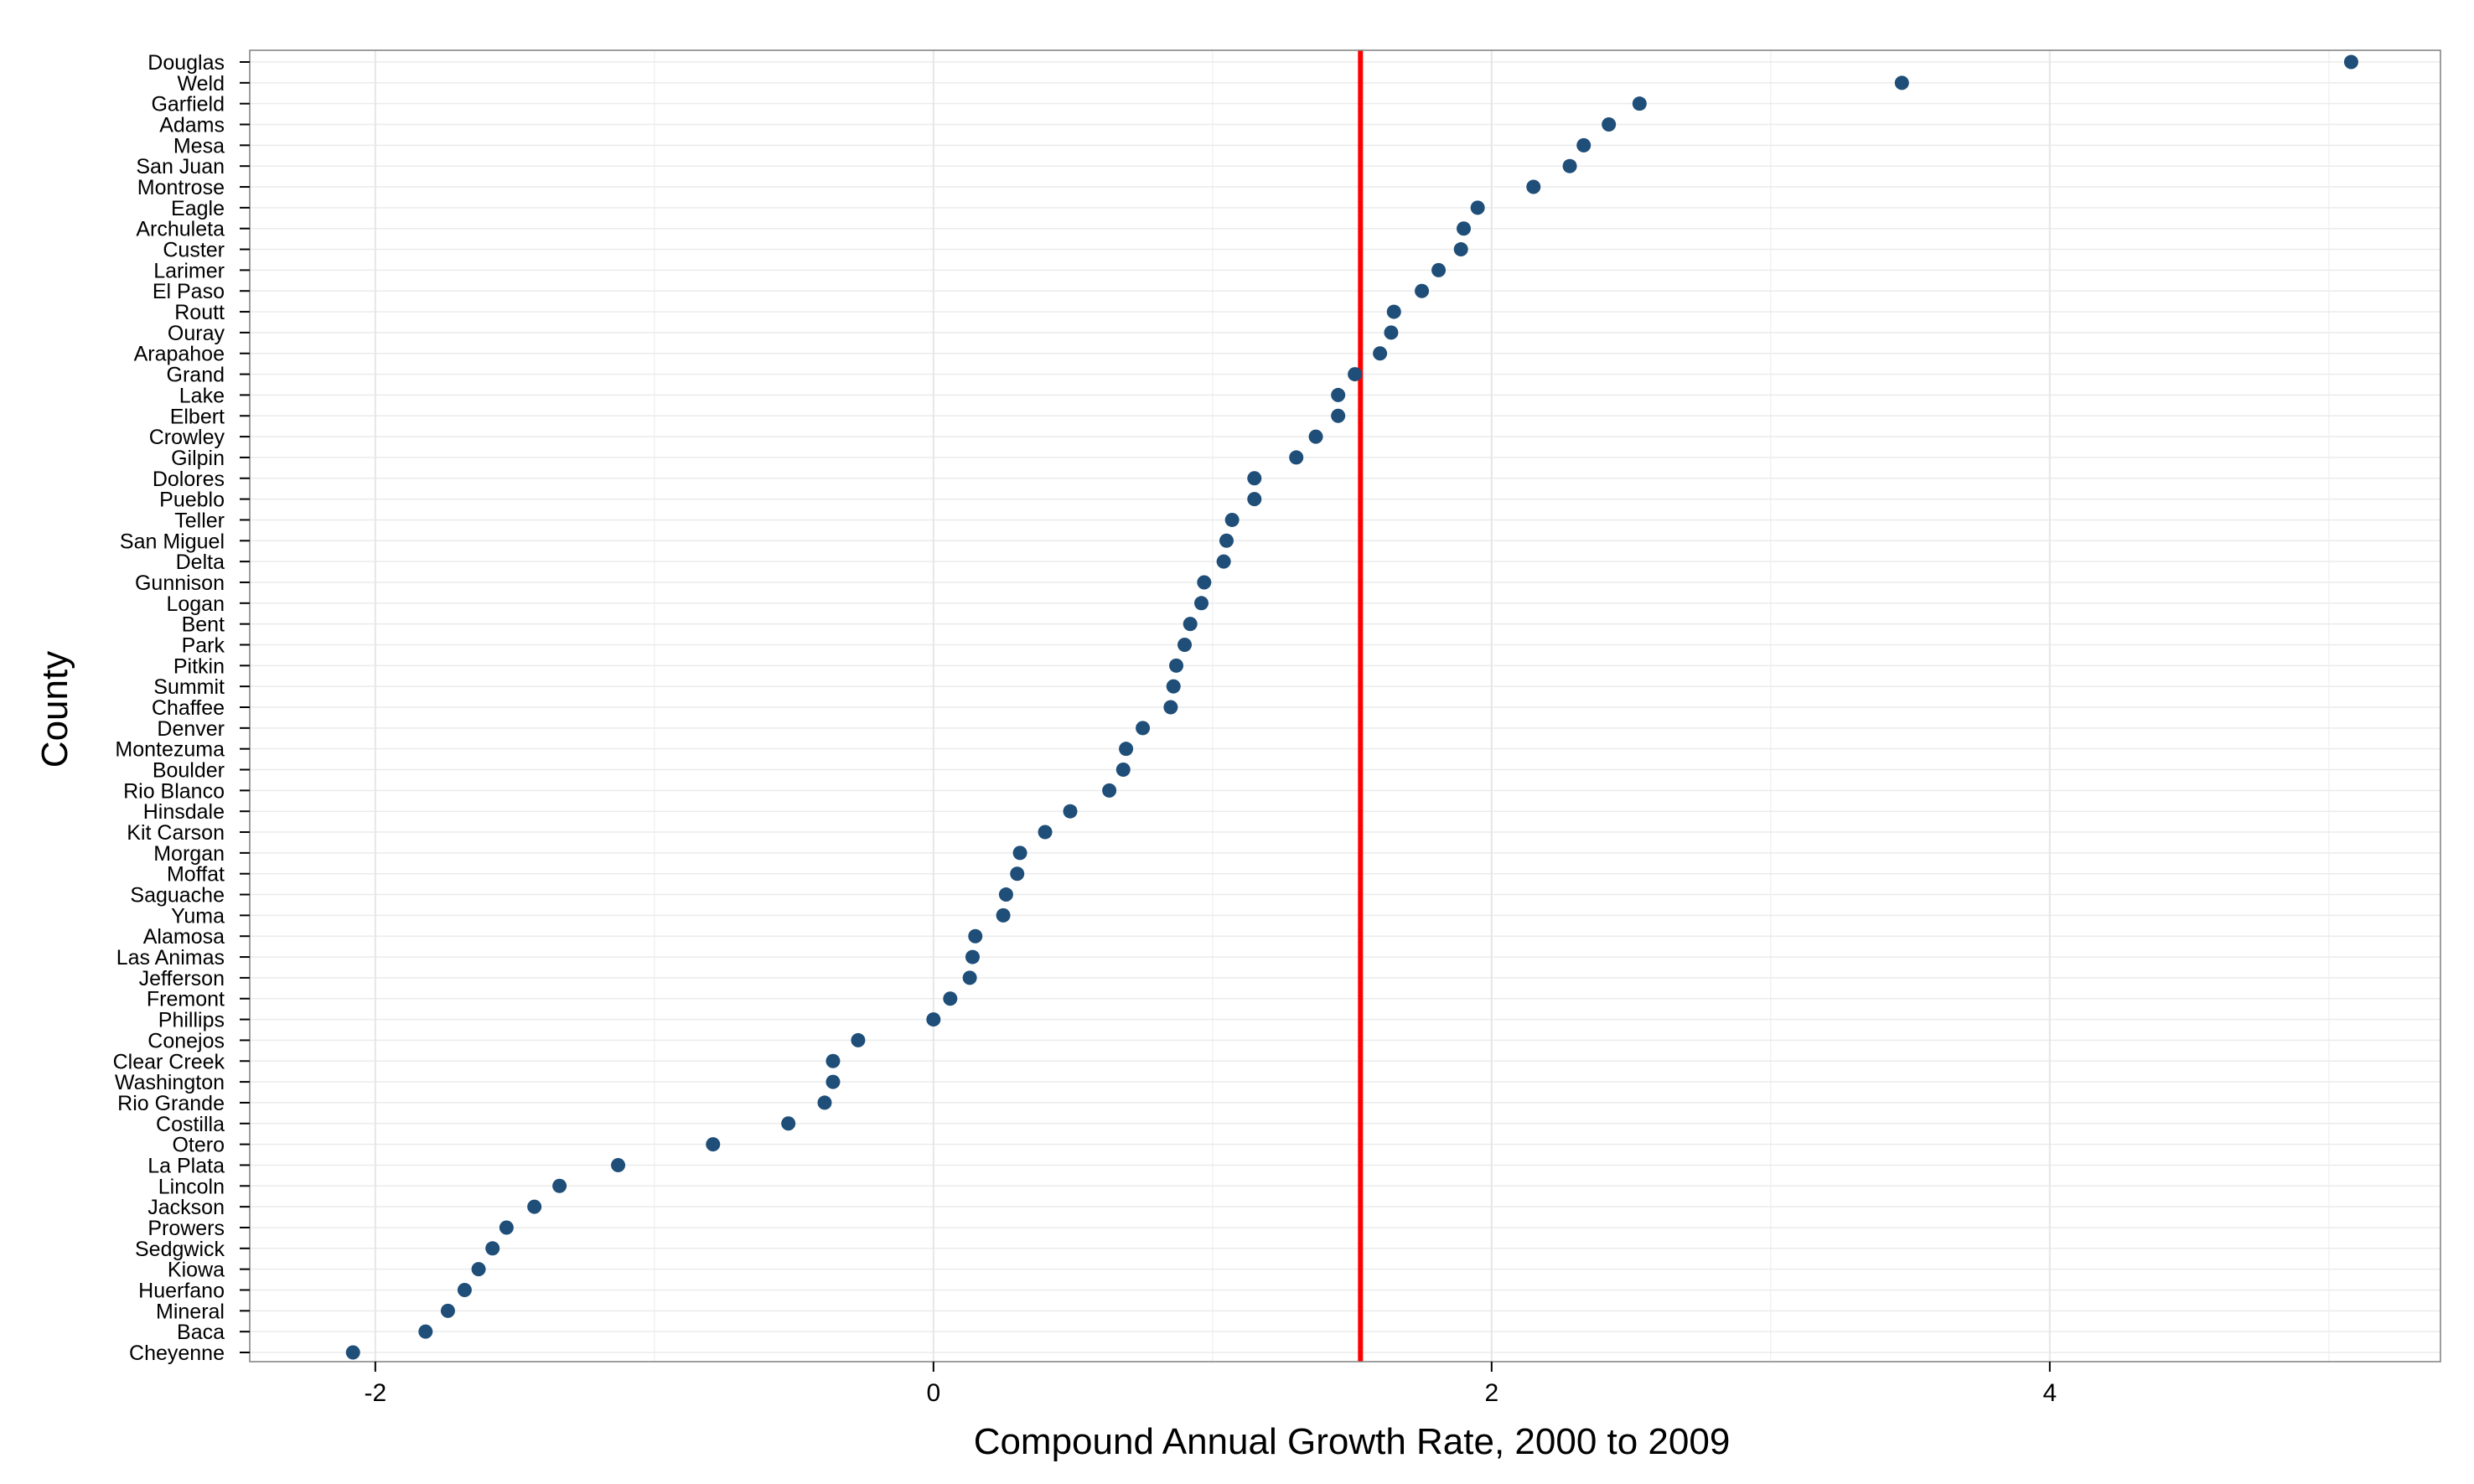  I want to click on y-tick-label: Mineral, so click(190, 1312).